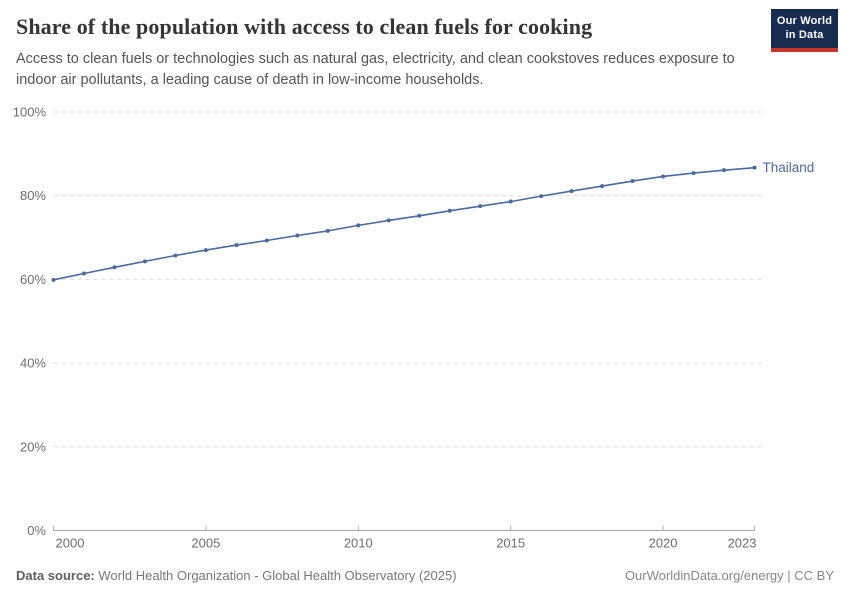 The image size is (850, 600). I want to click on y-tick-label: 100%, so click(30, 112).